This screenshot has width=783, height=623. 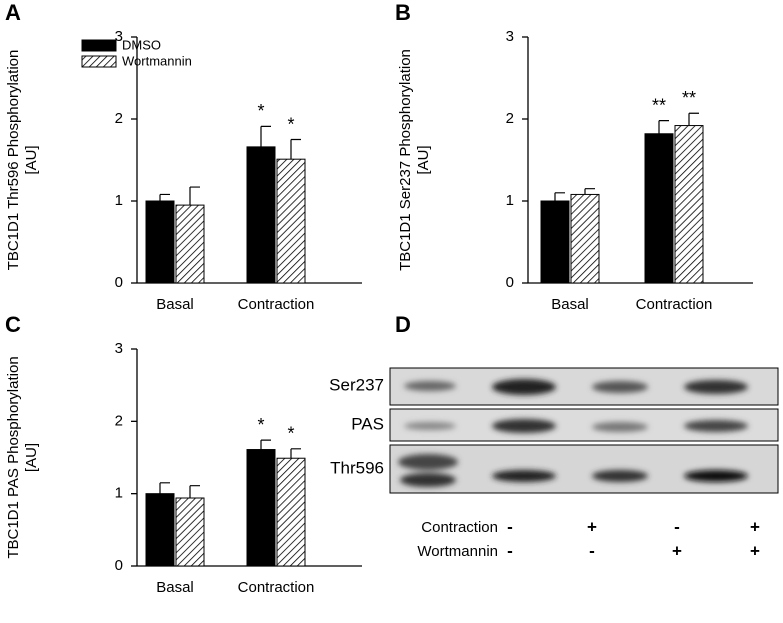 I want to click on legend-label: DMSO, so click(x=141, y=44).